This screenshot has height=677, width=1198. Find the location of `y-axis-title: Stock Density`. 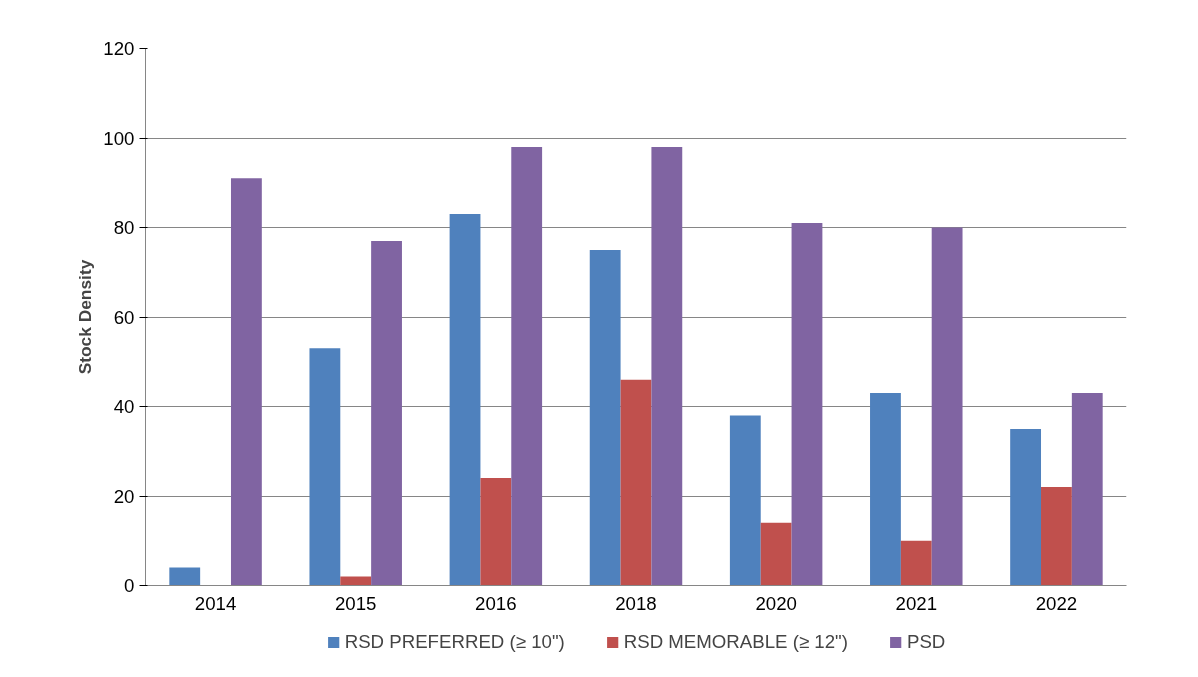

y-axis-title: Stock Density is located at coordinates (85, 317).